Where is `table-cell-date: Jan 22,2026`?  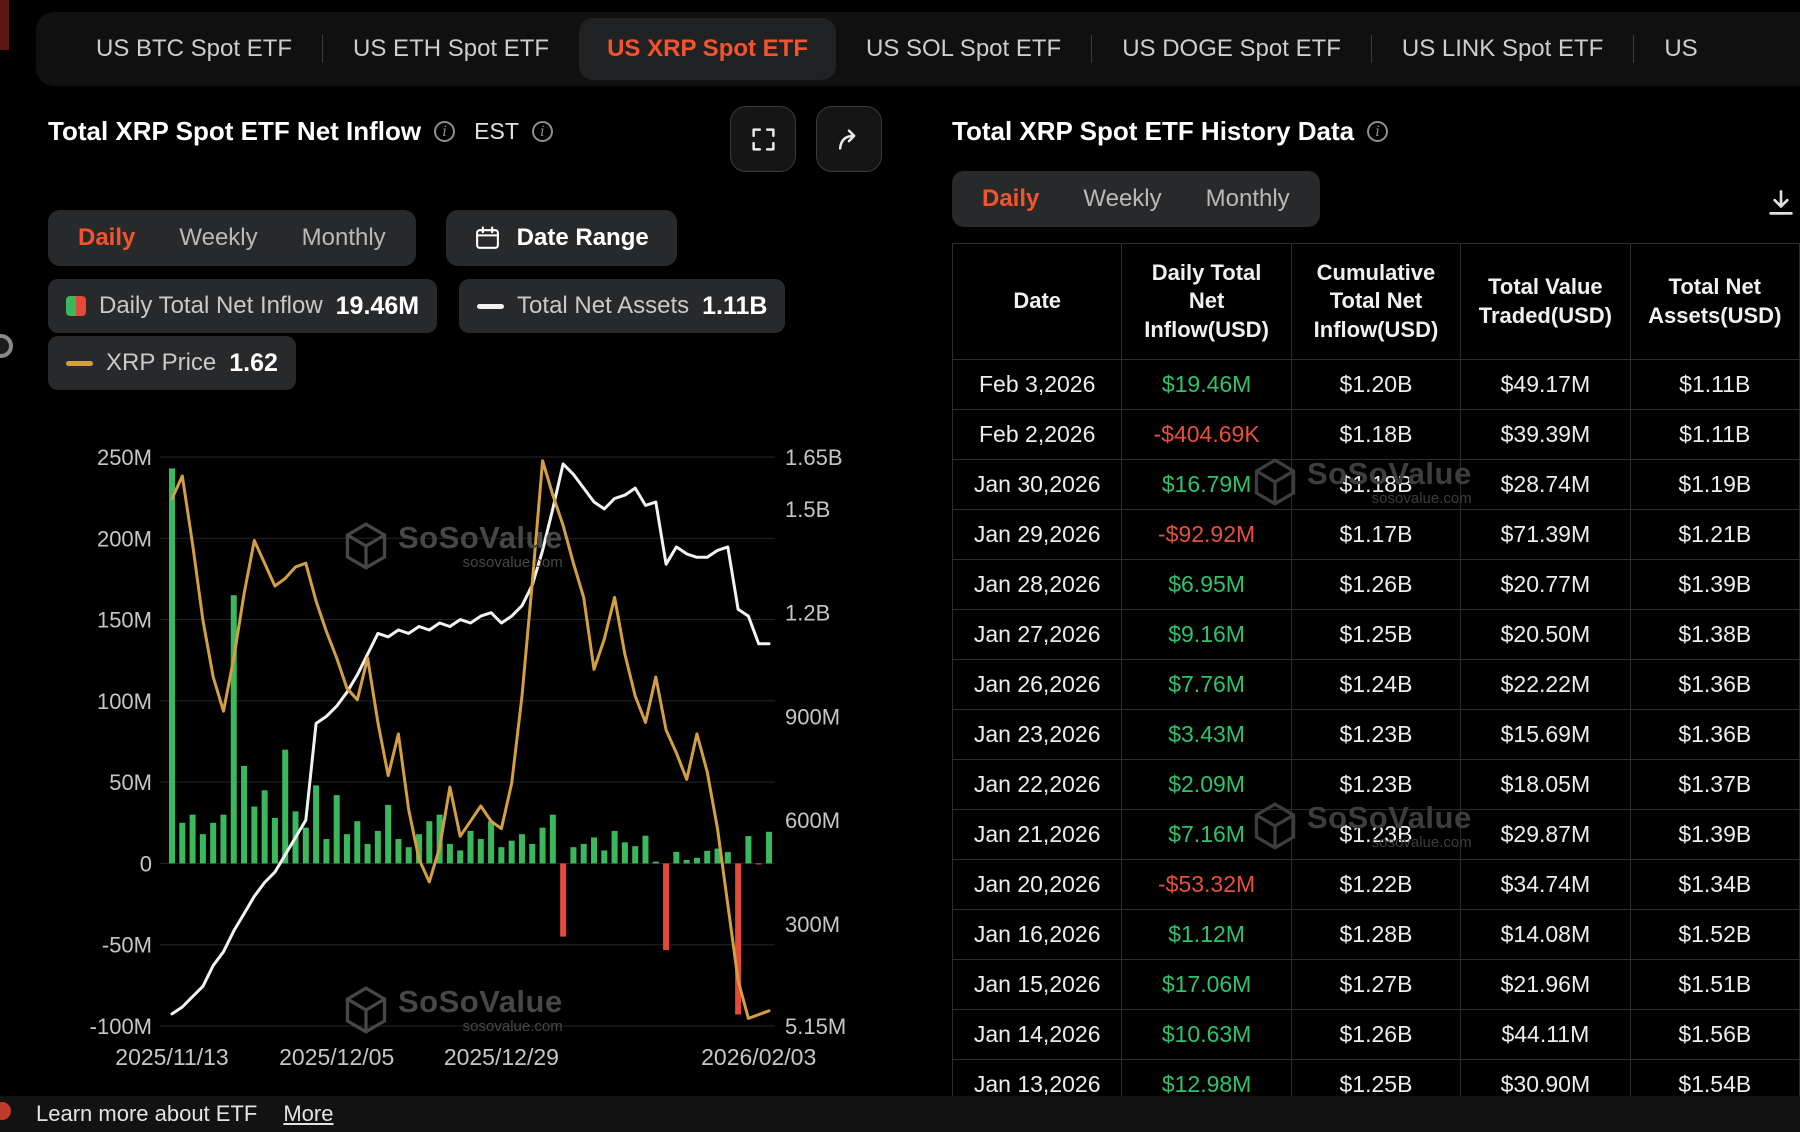
table-cell-date: Jan 22,2026 is located at coordinates (1037, 784).